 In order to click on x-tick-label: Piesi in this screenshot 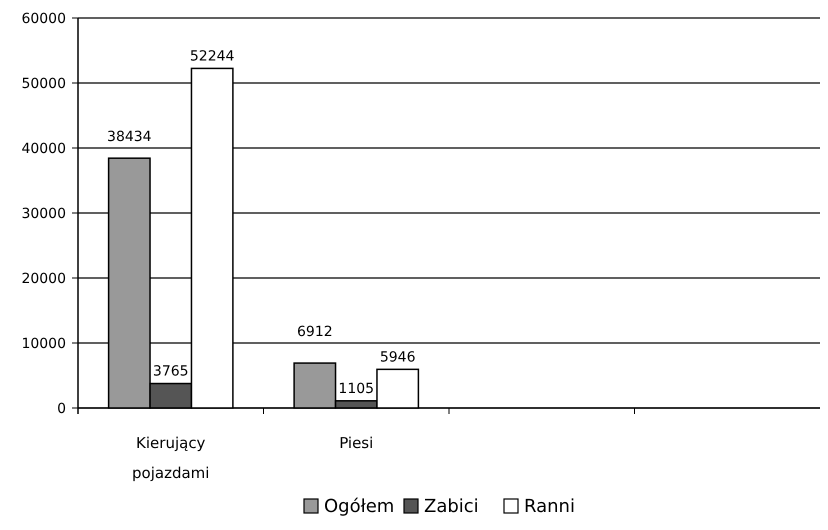, I will do `click(356, 443)`.